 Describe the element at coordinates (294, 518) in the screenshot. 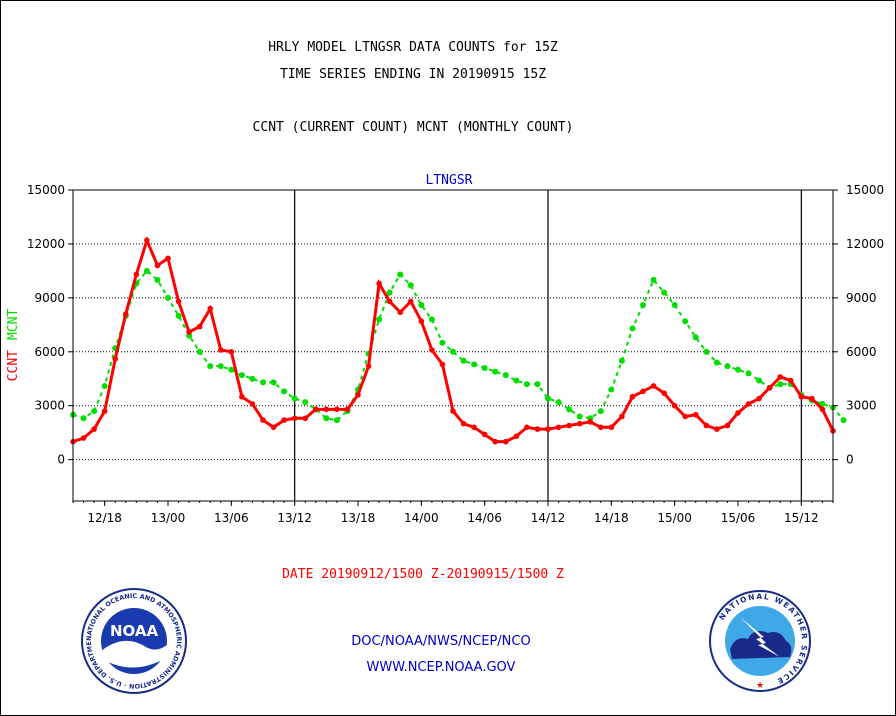

I see `x-tick-label: 13/12` at that location.